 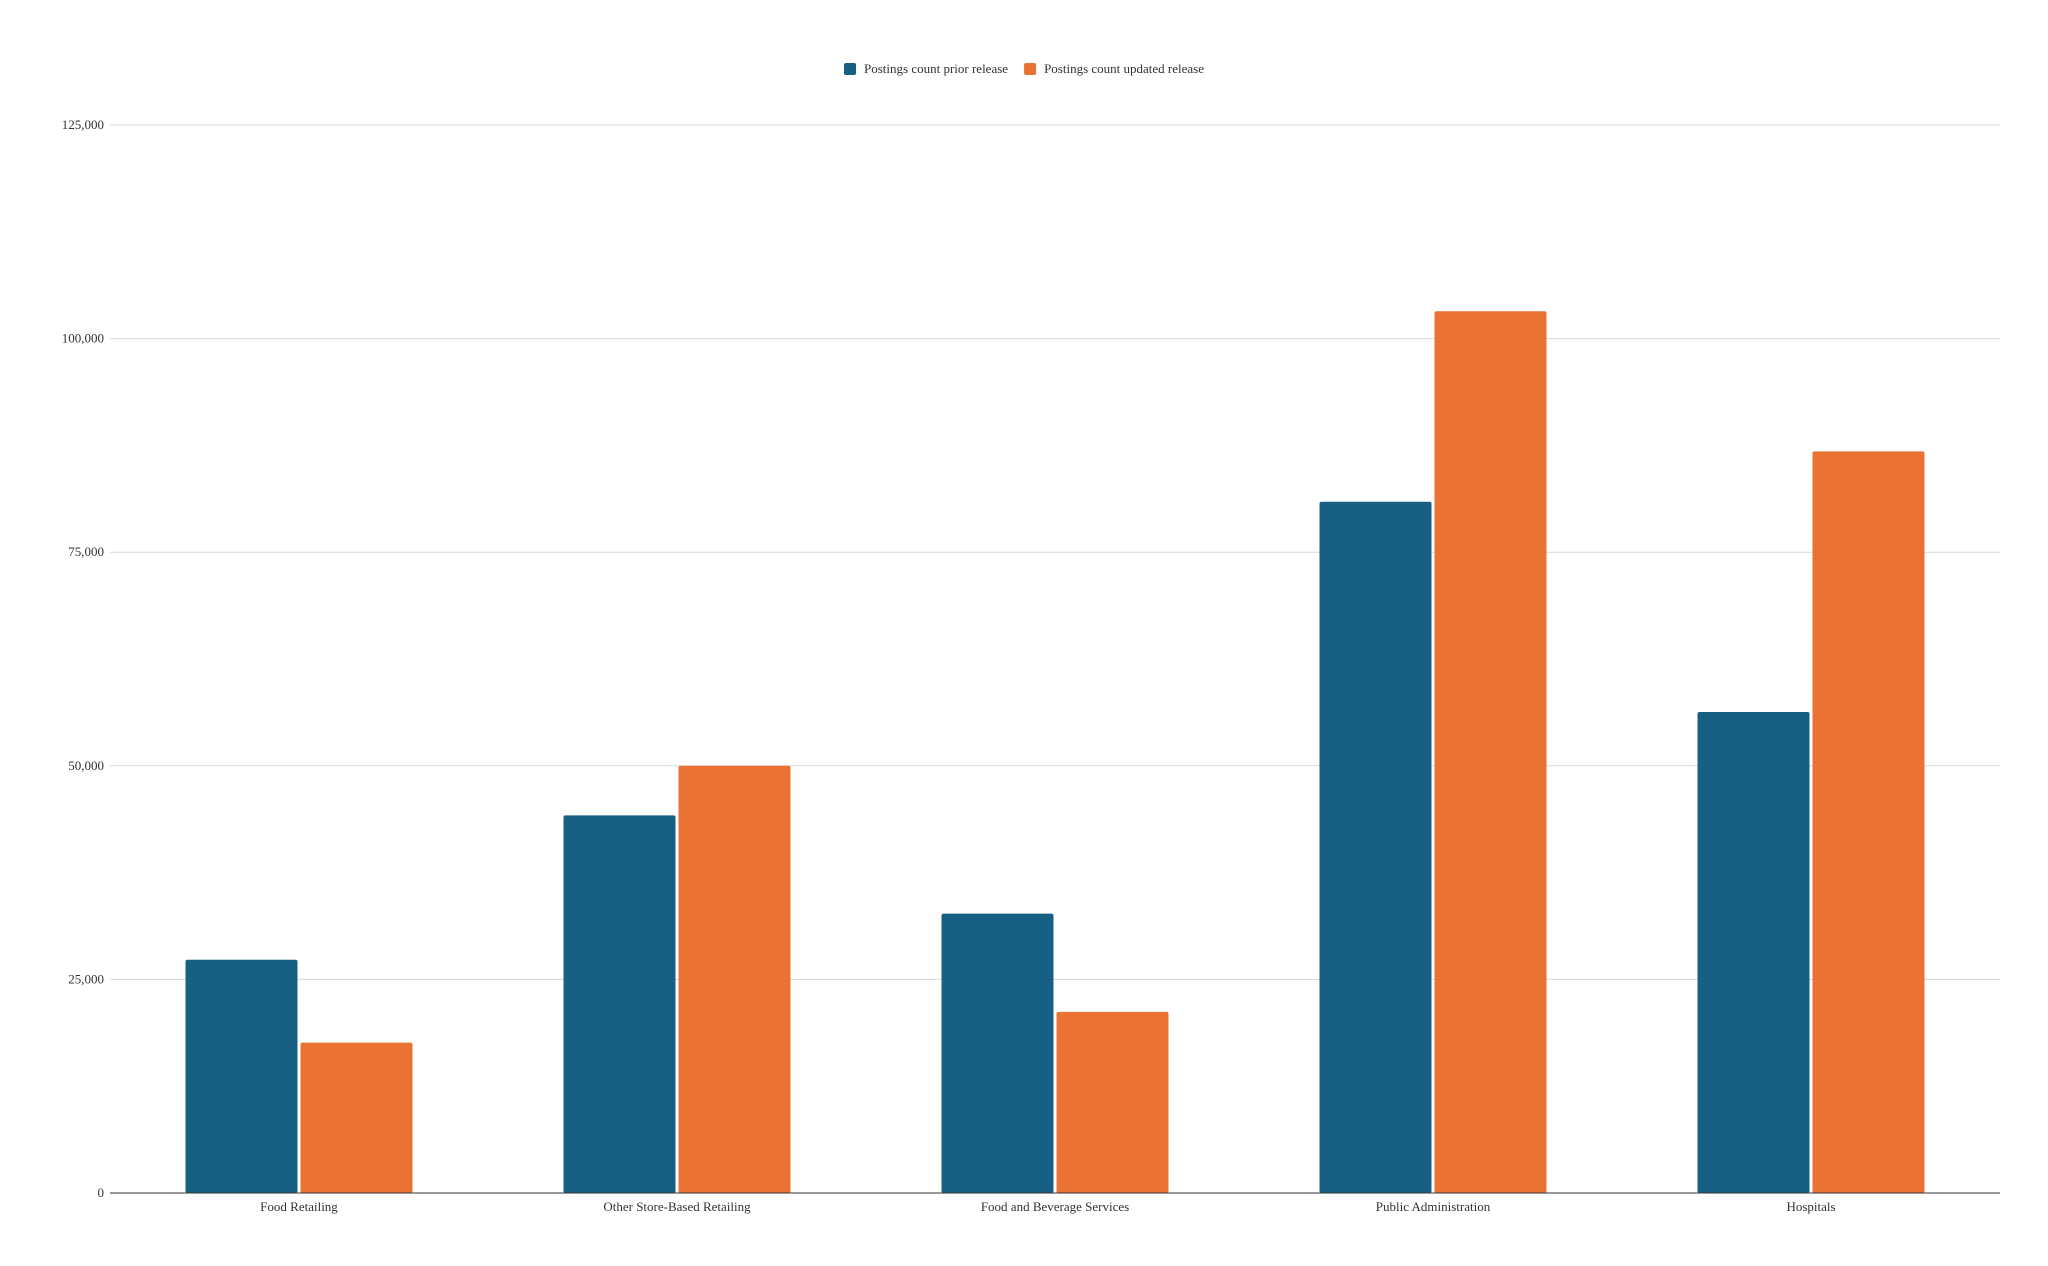 I want to click on y-tick-label: 50,000, so click(x=86, y=765).